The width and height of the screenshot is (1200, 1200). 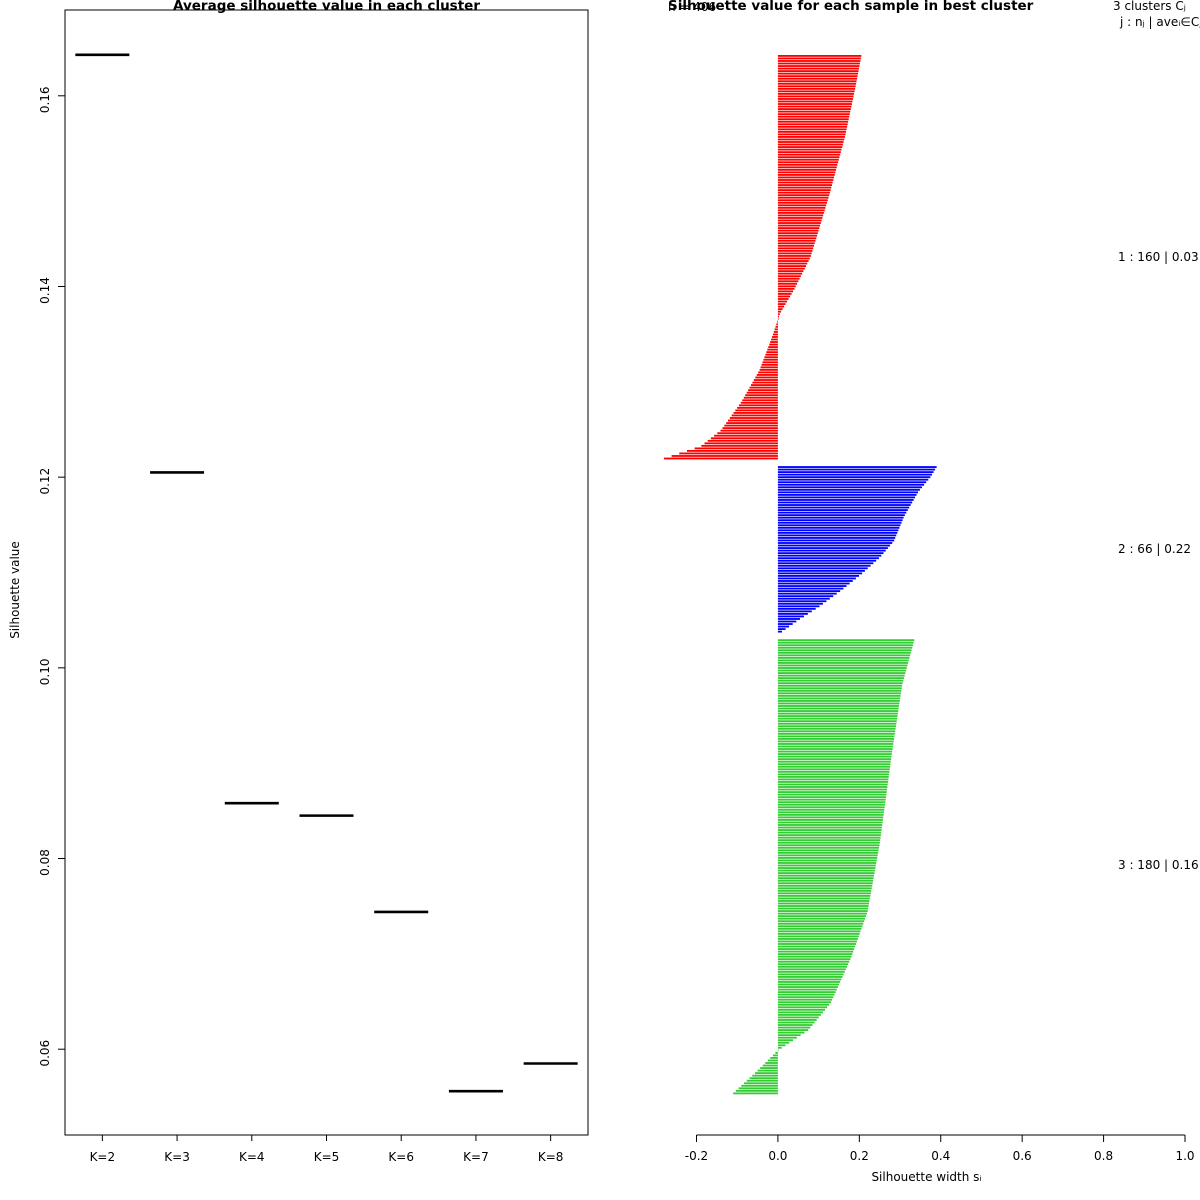 What do you see at coordinates (1103, 1156) in the screenshot?
I see `right-x-tick-label: 0.8` at bounding box center [1103, 1156].